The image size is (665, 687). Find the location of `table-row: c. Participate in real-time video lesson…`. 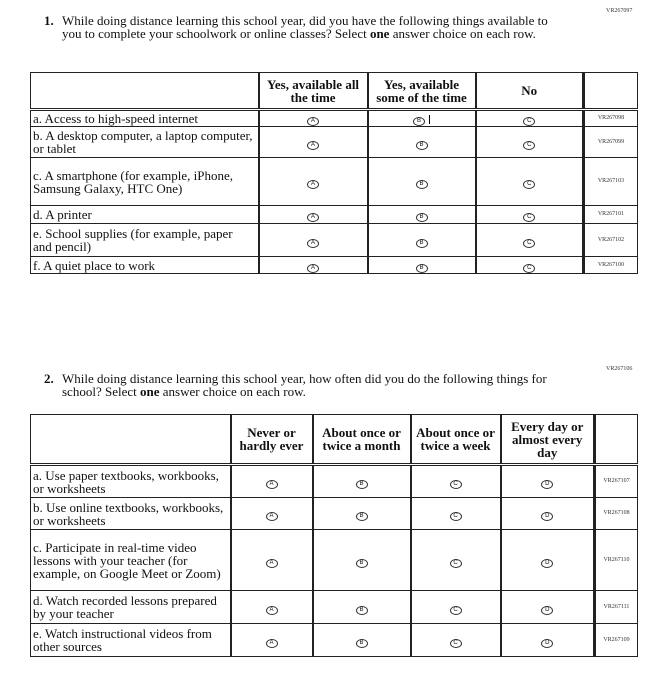

table-row: c. Participate in real-time video lesson… is located at coordinates (334, 560).